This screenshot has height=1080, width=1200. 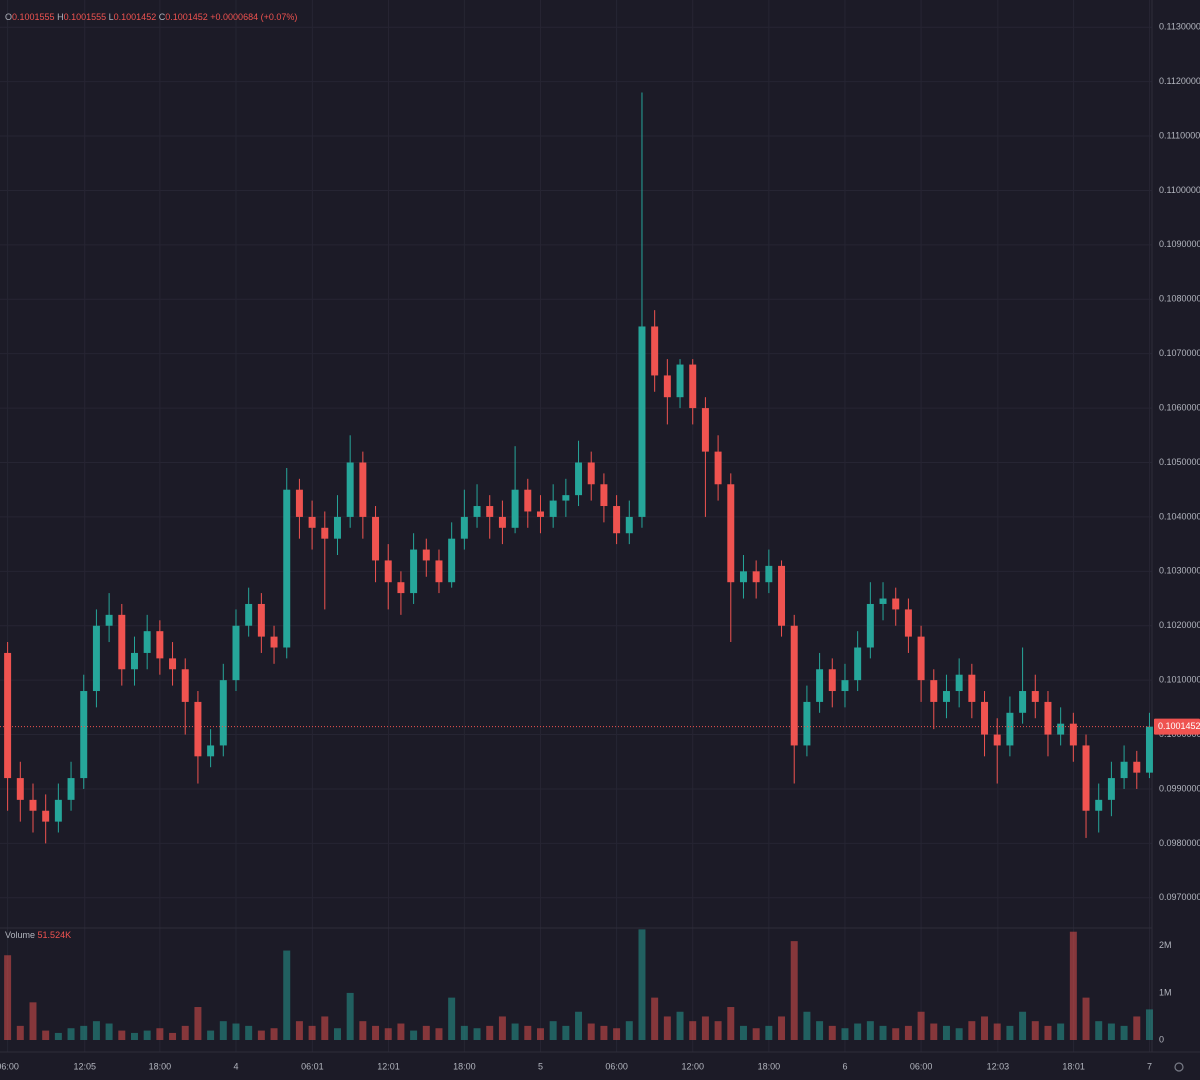 What do you see at coordinates (312, 1066) in the screenshot?
I see `x-tick-label: 06:01` at bounding box center [312, 1066].